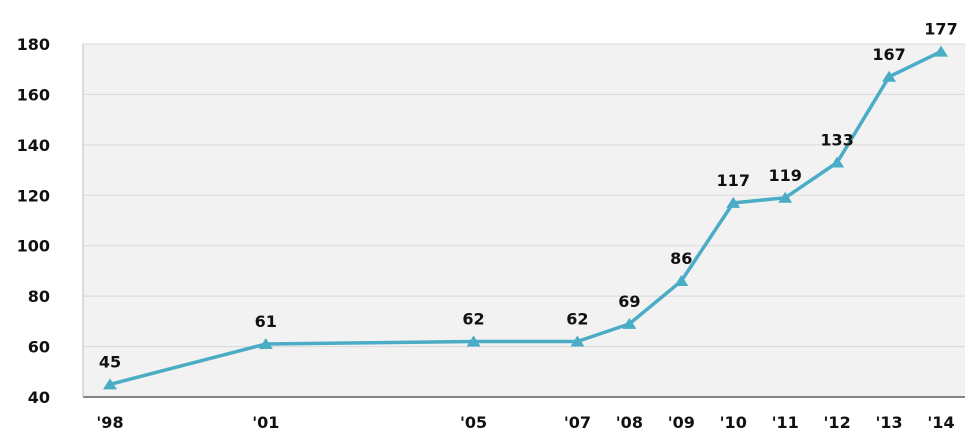 The width and height of the screenshot is (978, 446). What do you see at coordinates (733, 422) in the screenshot?
I see `x-tick-label: '10` at bounding box center [733, 422].